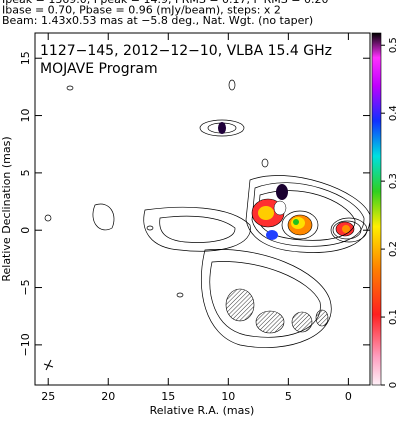  Describe the element at coordinates (25, 287) in the screenshot. I see `y-tick-label: −5` at that location.